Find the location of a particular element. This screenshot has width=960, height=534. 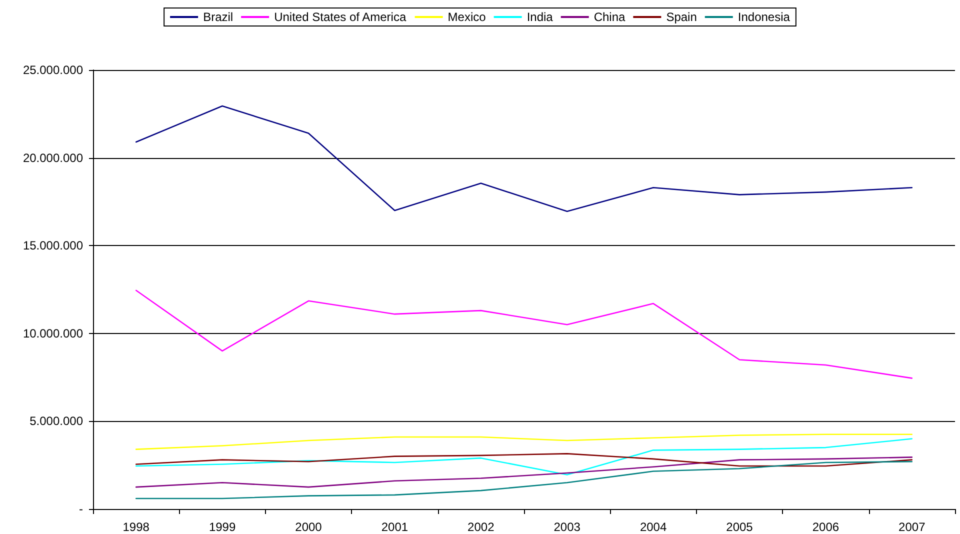

x-tick-label: 2003 is located at coordinates (567, 527).